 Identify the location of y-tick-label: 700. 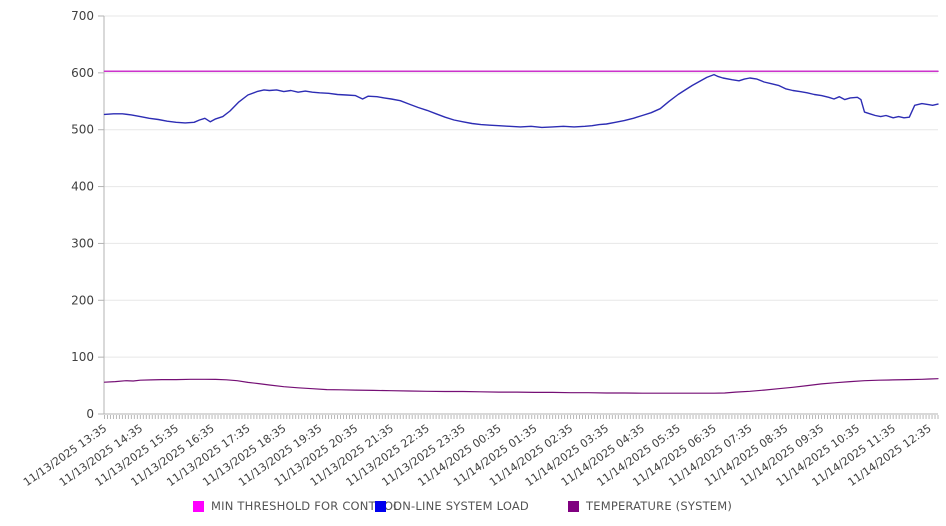
(82, 16).